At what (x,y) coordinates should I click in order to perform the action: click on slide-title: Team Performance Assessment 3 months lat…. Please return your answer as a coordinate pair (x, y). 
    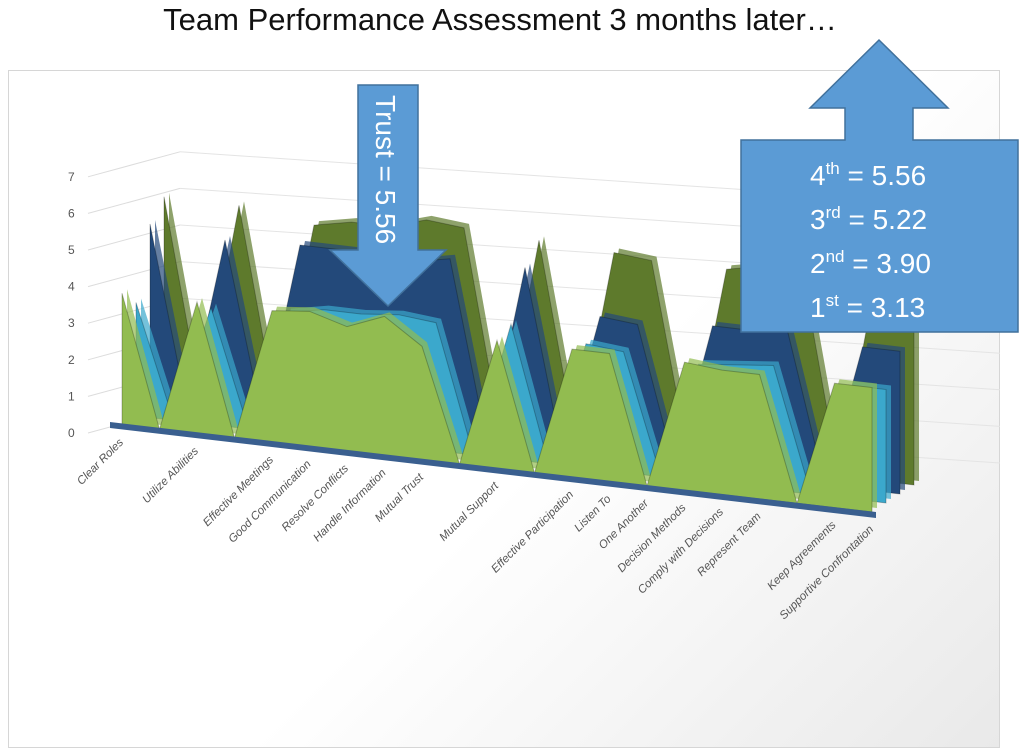
    Looking at the image, I should click on (500, 19).